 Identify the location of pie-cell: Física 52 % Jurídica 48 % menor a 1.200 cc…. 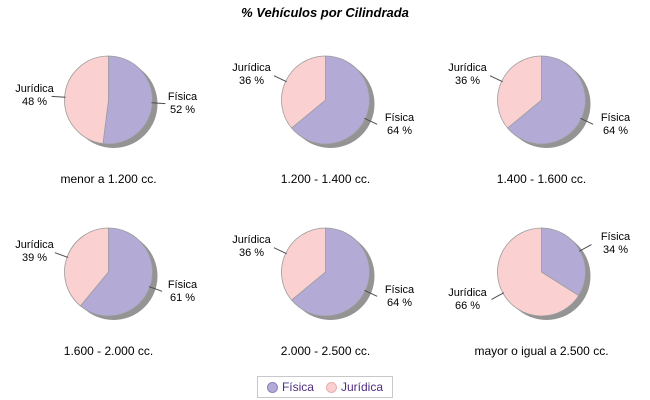
(108, 124).